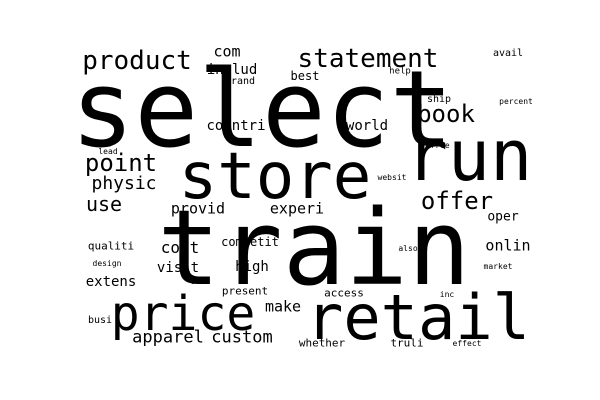 This screenshot has width=600, height=400. I want to click on word-physic: physic, so click(124, 183).